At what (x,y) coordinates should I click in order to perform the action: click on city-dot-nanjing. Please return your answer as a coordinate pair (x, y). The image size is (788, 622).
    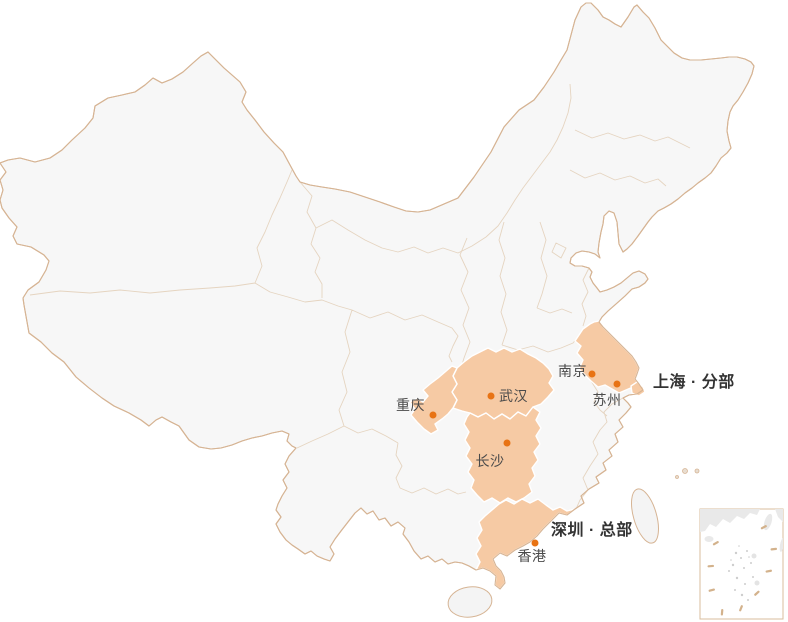
    Looking at the image, I should click on (592, 374).